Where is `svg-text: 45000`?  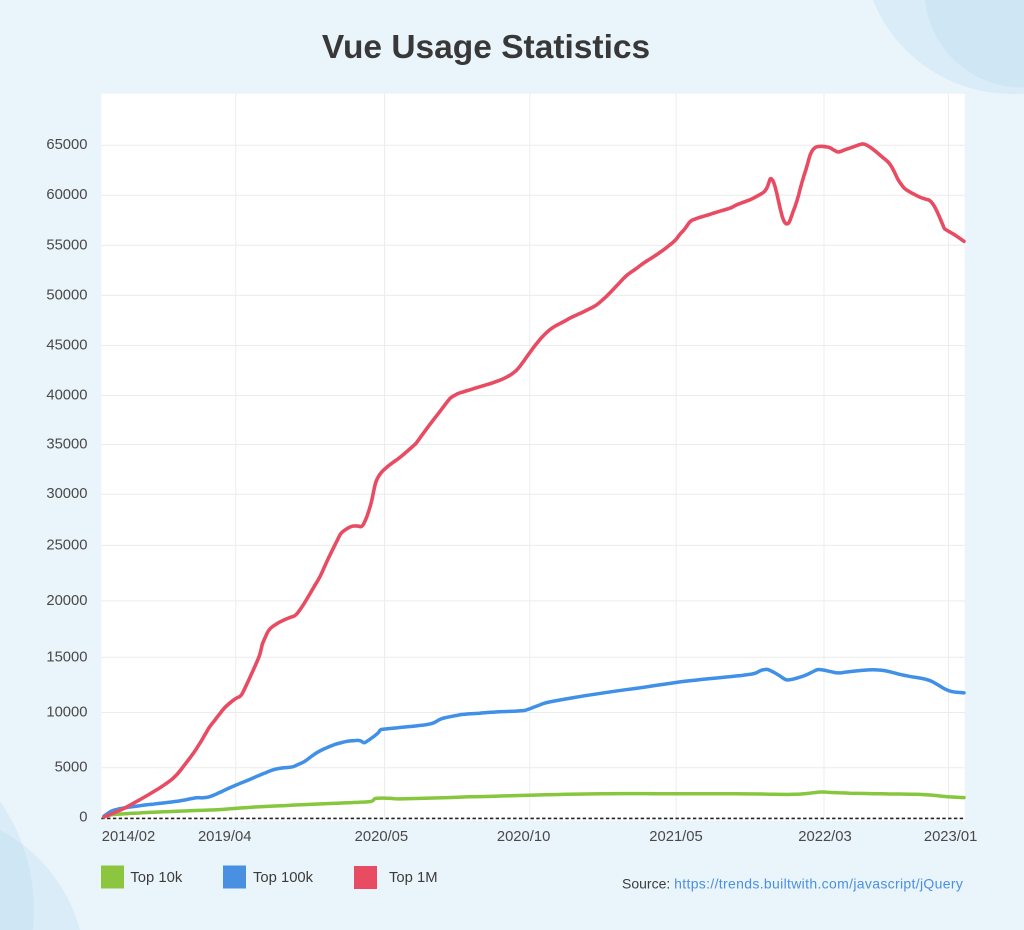
svg-text: 45000 is located at coordinates (66, 346).